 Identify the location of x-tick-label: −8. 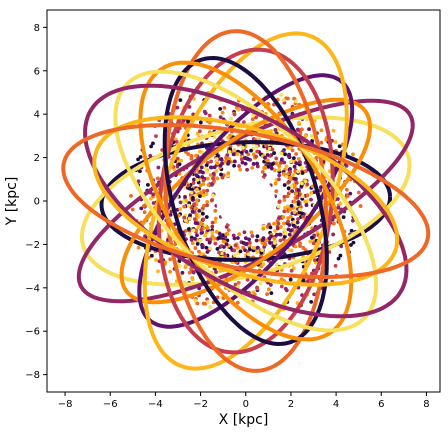
(65, 404).